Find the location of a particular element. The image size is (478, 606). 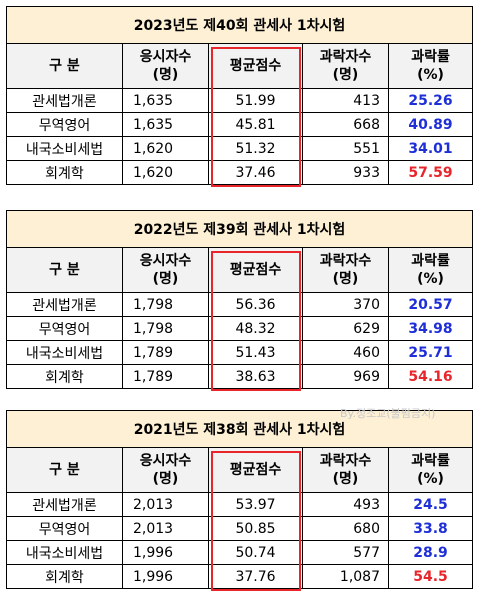

fail-rate-cell: 25.26 is located at coordinates (430, 100).